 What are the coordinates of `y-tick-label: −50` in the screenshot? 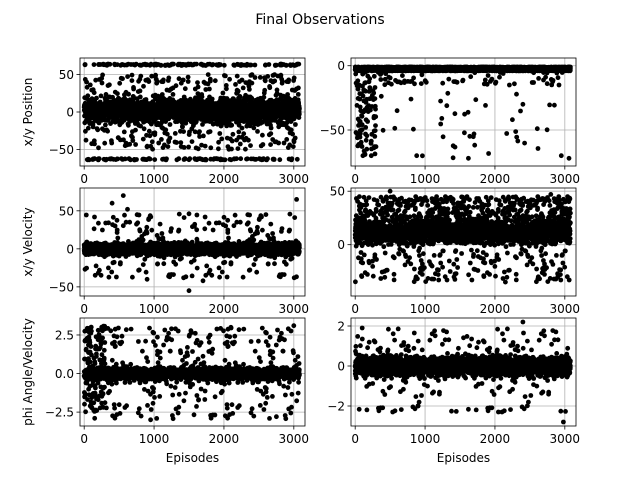 It's located at (61, 150).